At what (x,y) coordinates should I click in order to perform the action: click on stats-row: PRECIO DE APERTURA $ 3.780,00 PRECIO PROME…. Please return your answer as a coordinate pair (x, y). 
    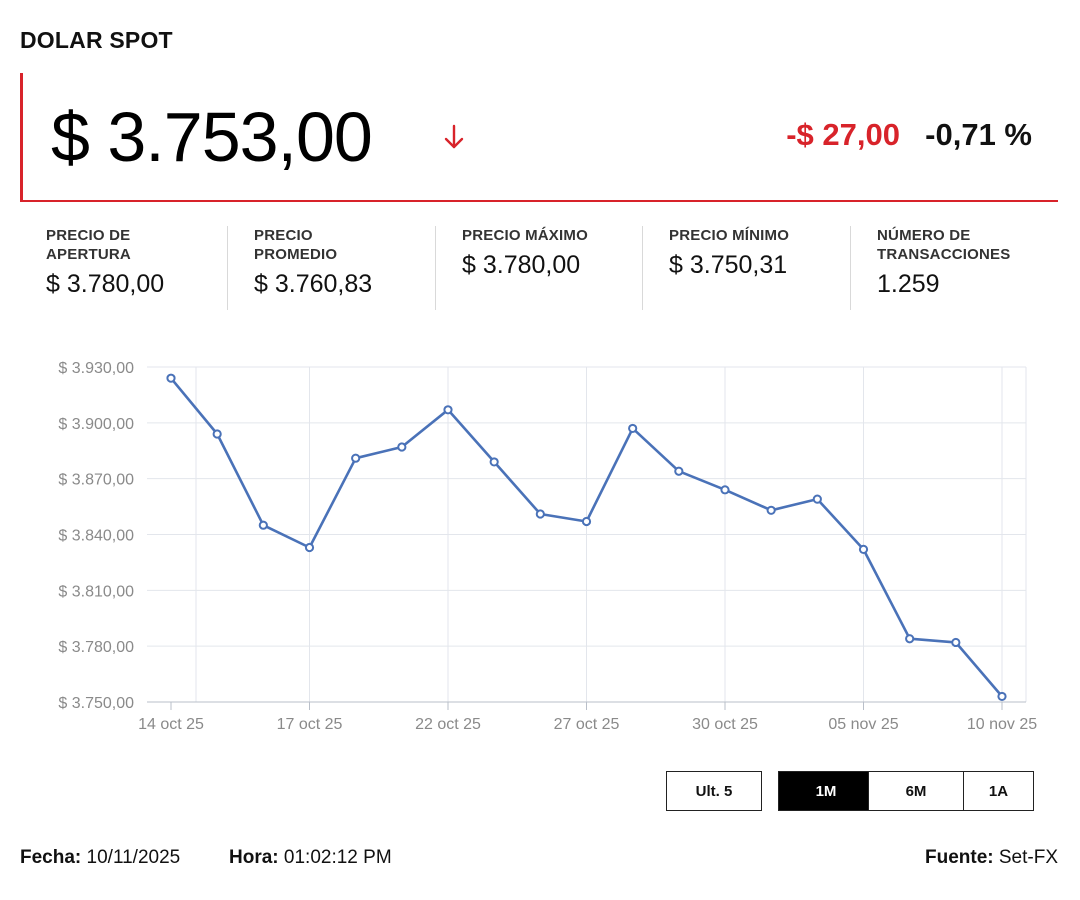
    Looking at the image, I should click on (540, 268).